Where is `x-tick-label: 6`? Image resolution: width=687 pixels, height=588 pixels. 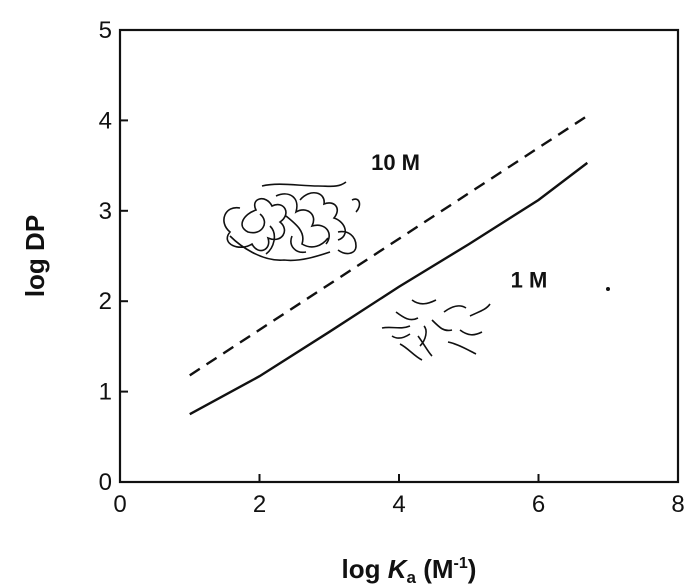
x-tick-label: 6 is located at coordinates (538, 504).